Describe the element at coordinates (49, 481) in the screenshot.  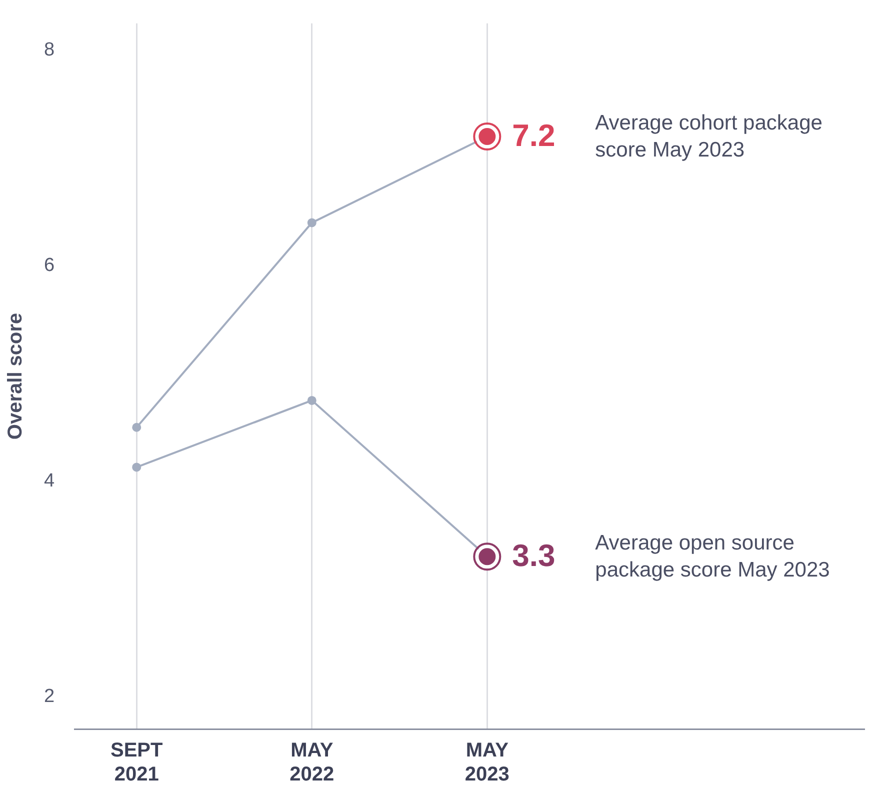
I see `y-tick-label: 4` at that location.